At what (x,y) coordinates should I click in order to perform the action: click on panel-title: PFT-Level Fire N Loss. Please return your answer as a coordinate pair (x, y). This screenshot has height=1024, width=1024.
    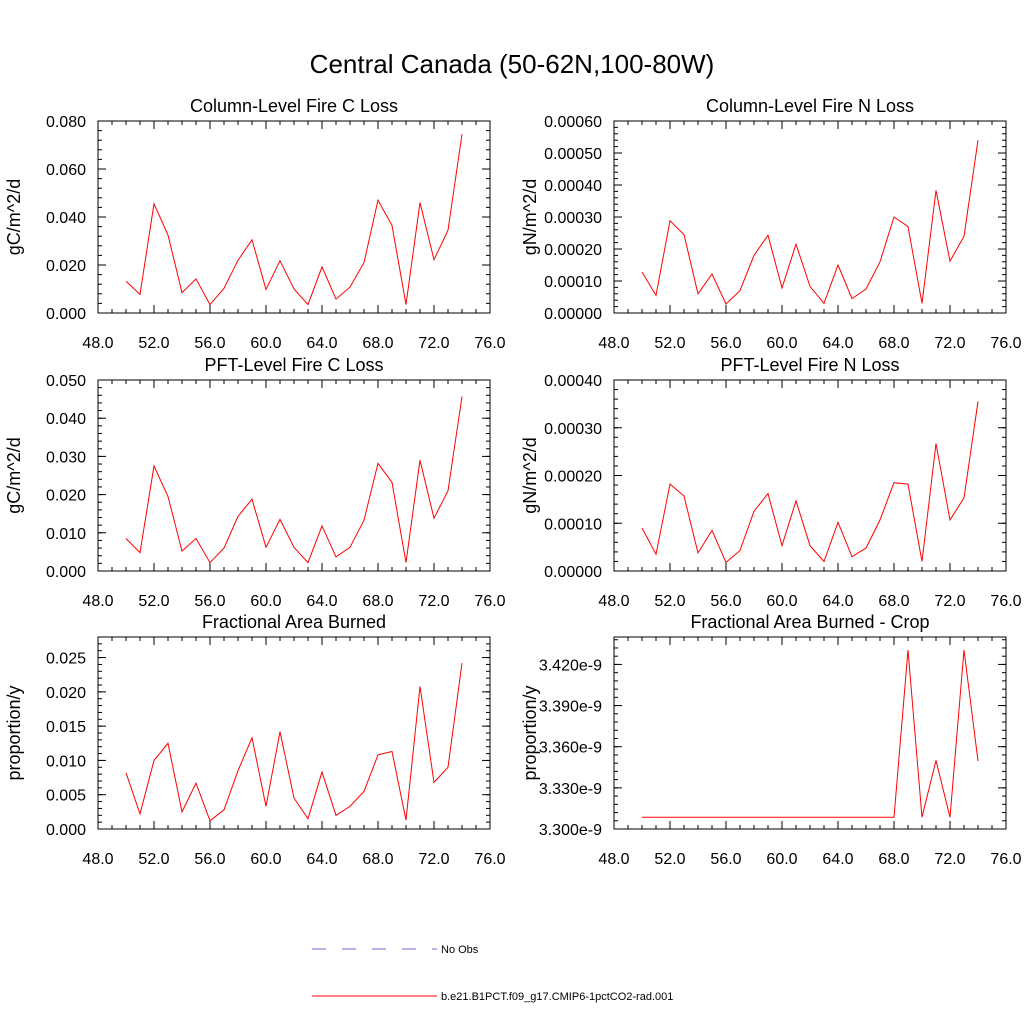
    Looking at the image, I should click on (809, 365).